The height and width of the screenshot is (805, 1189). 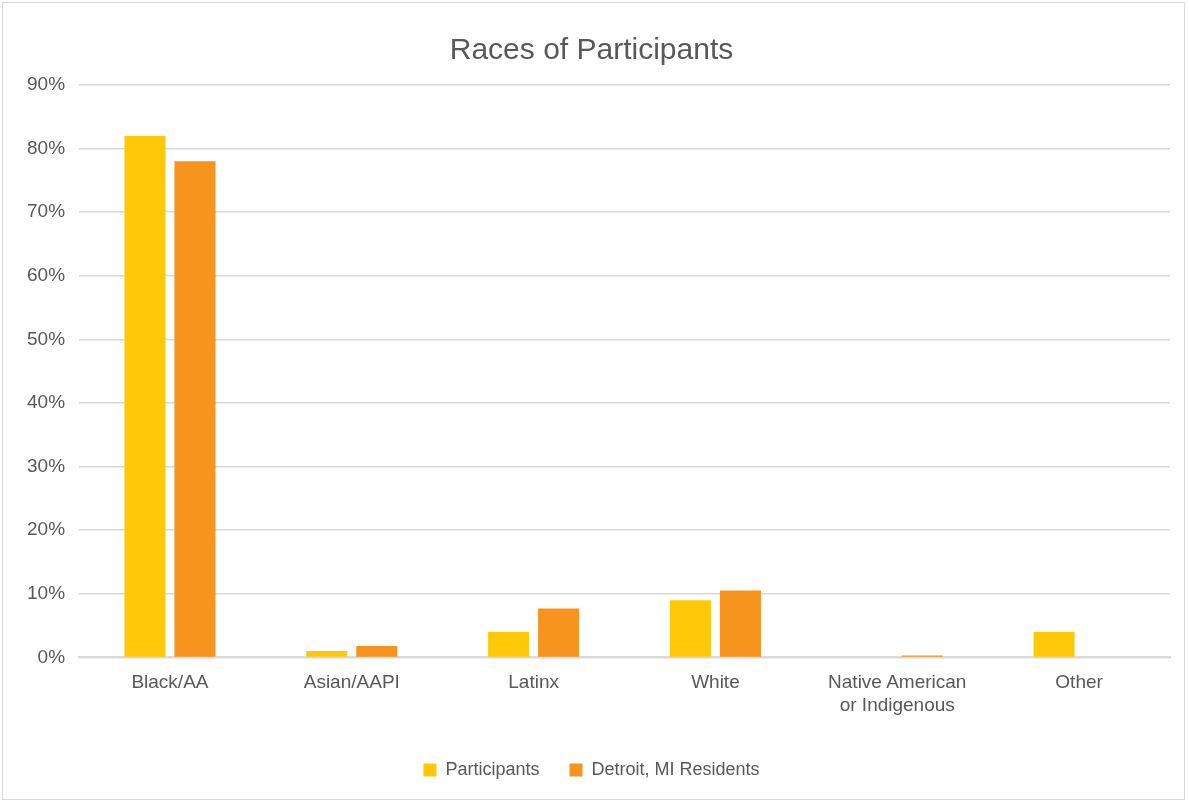 I want to click on y-tick-label: 90%, so click(x=46, y=84).